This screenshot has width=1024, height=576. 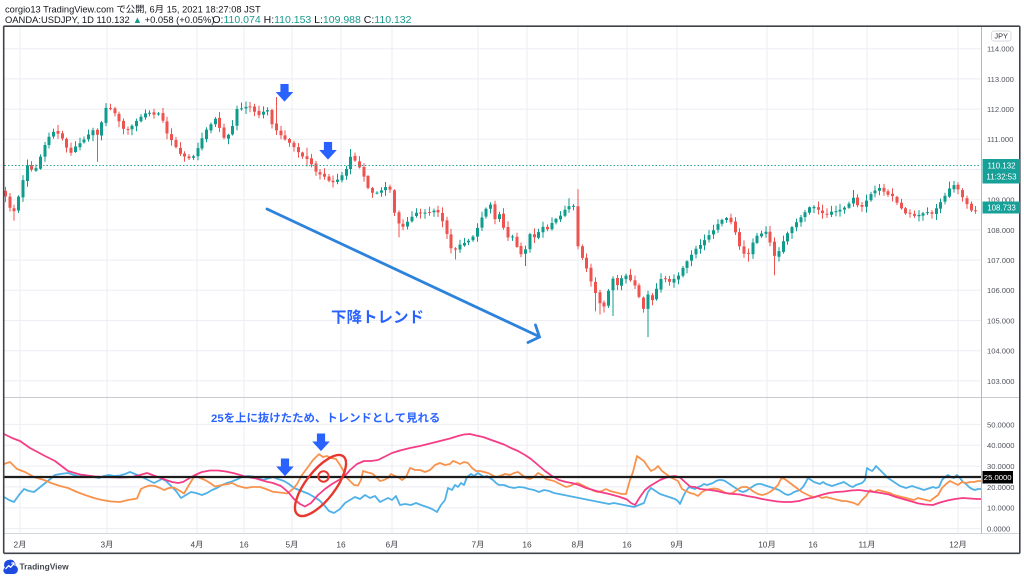 I want to click on svg-text: 109.988, so click(x=342, y=20).